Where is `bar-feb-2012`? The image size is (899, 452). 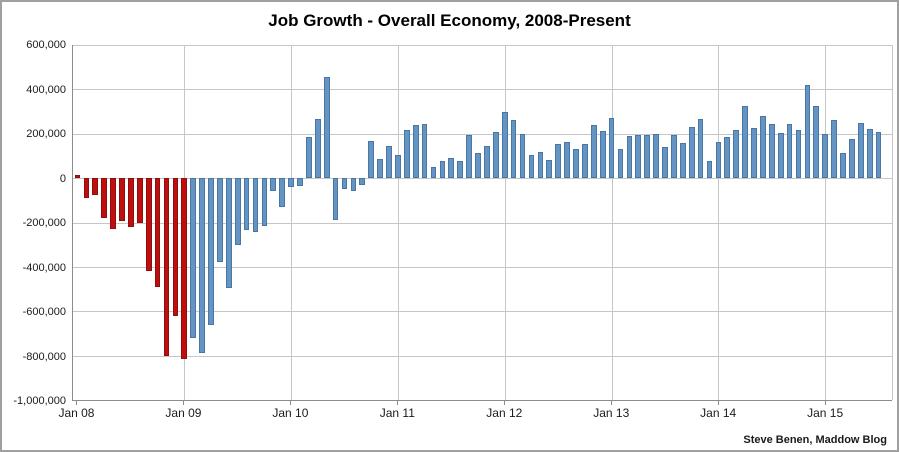 bar-feb-2012 is located at coordinates (513, 149).